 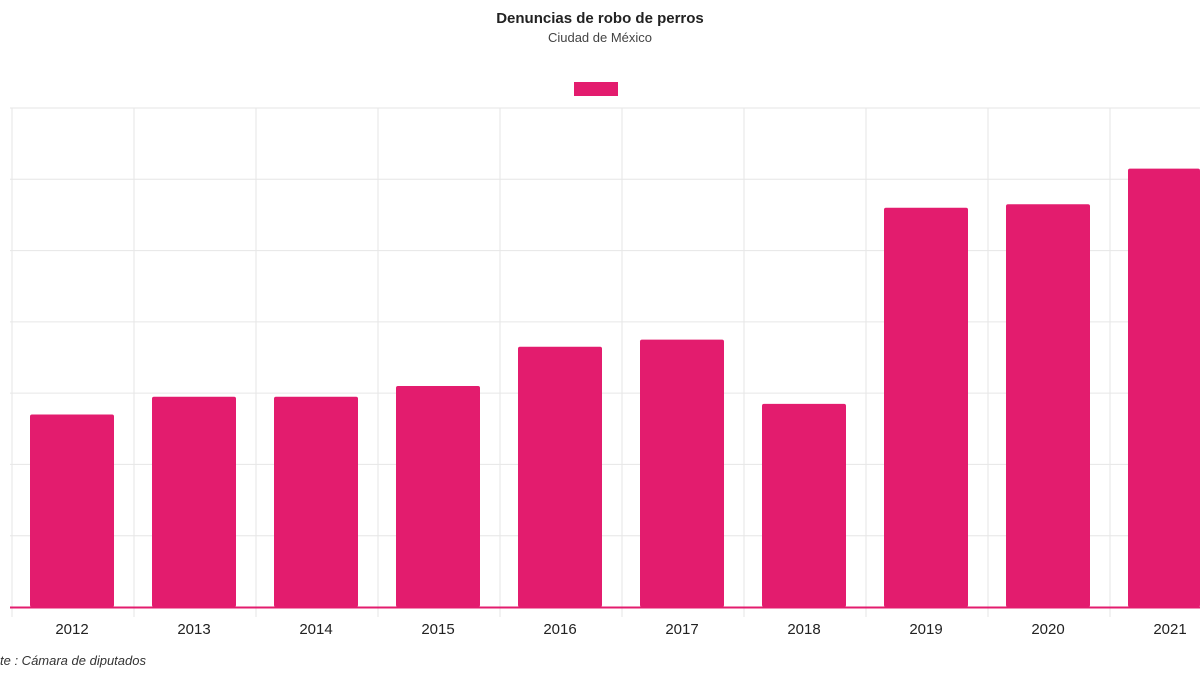 I want to click on x-tick-label: 2020, so click(x=1047, y=629).